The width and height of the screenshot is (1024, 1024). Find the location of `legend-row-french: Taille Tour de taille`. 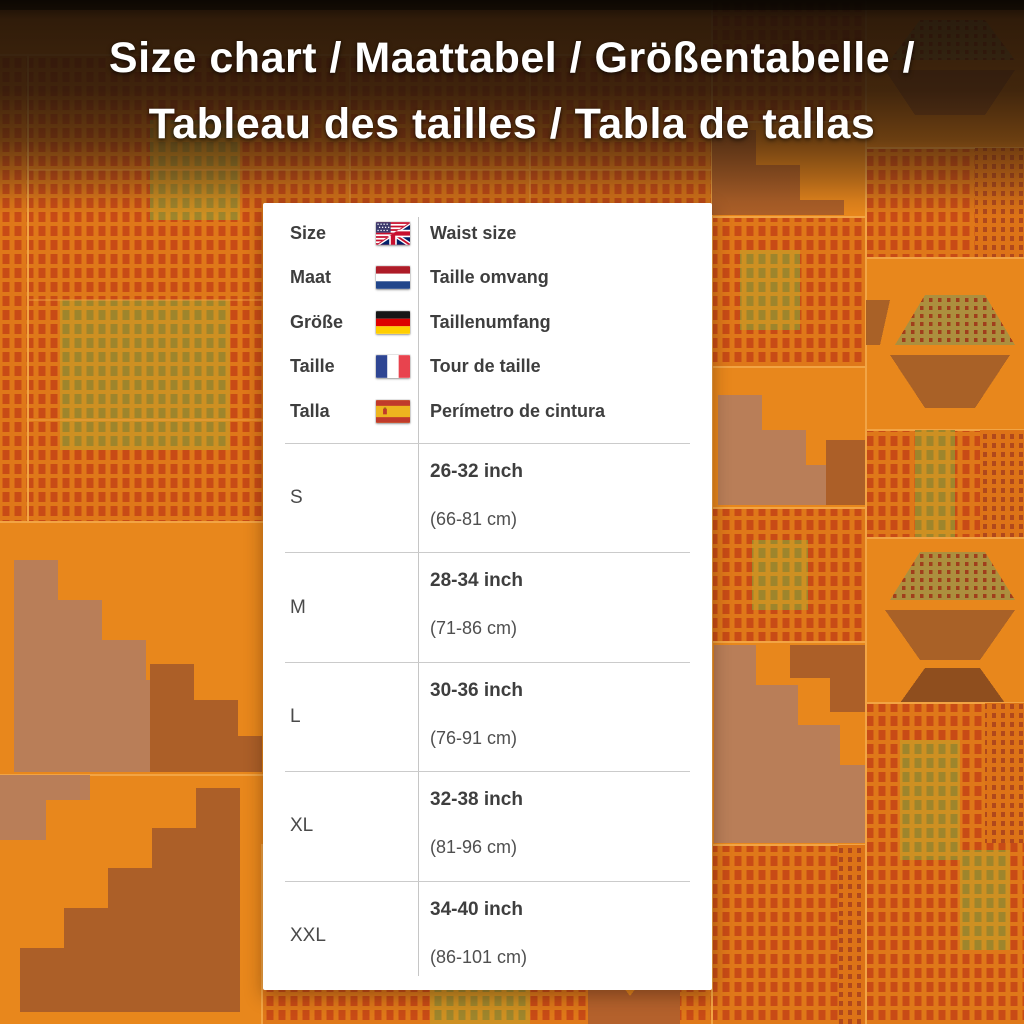

legend-row-french: Taille Tour de taille is located at coordinates (487, 367).